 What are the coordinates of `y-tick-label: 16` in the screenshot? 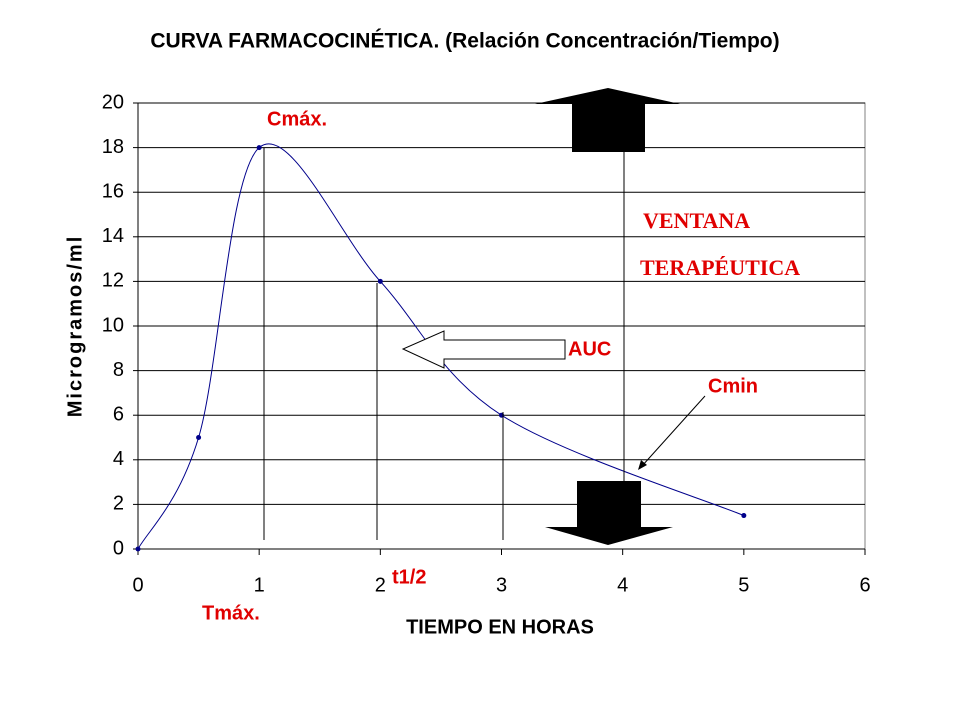 It's located at (113, 191).